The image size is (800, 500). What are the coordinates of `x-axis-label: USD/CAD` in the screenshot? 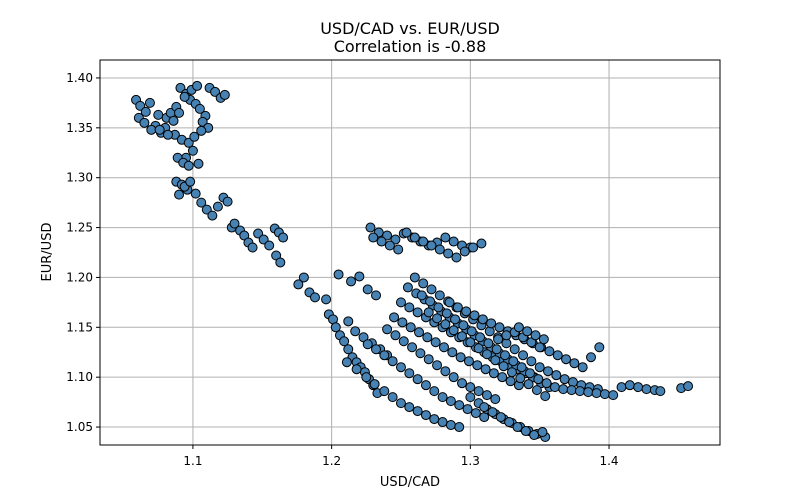 It's located at (410, 482).